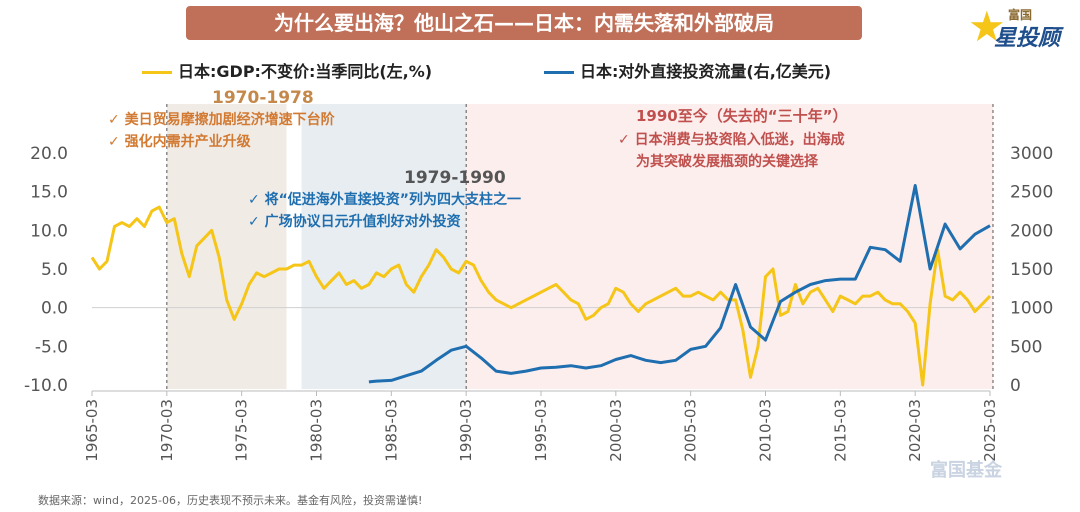 This screenshot has width=1080, height=512. What do you see at coordinates (616, 430) in the screenshot?
I see `x-axis-tick-label: 2000-03` at bounding box center [616, 430].